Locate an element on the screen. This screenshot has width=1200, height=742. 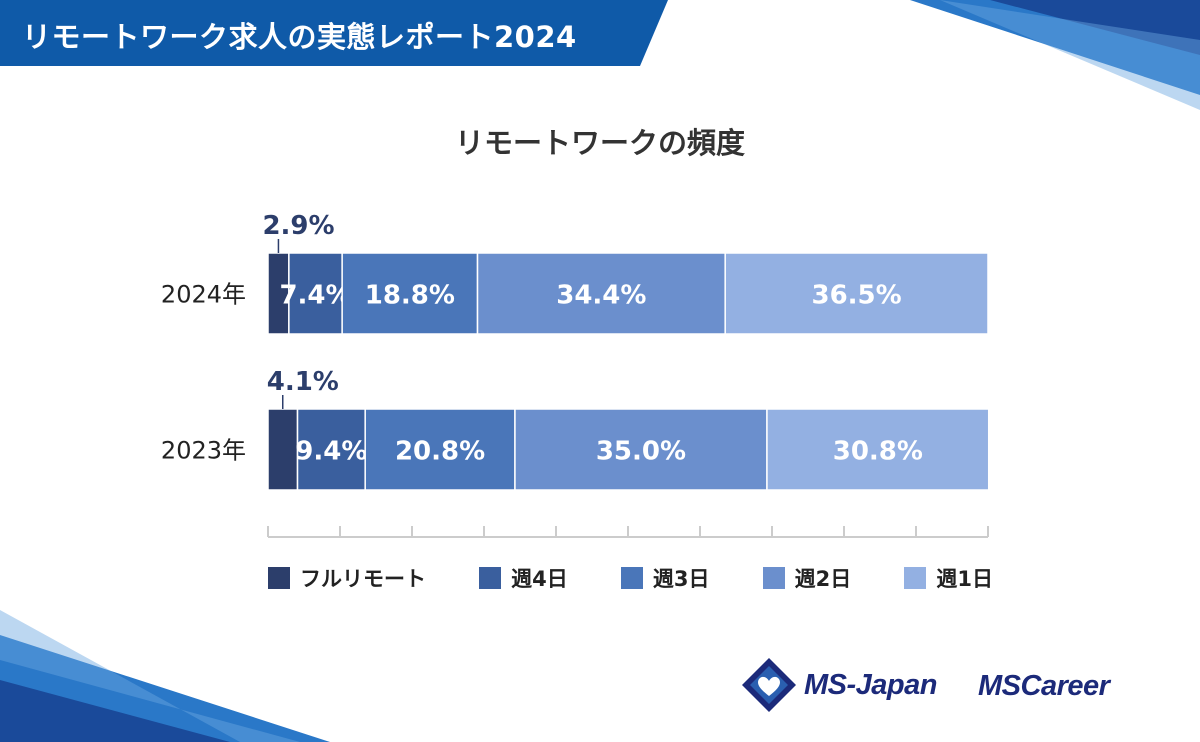
category-label: 2024年 is located at coordinates (203, 295).